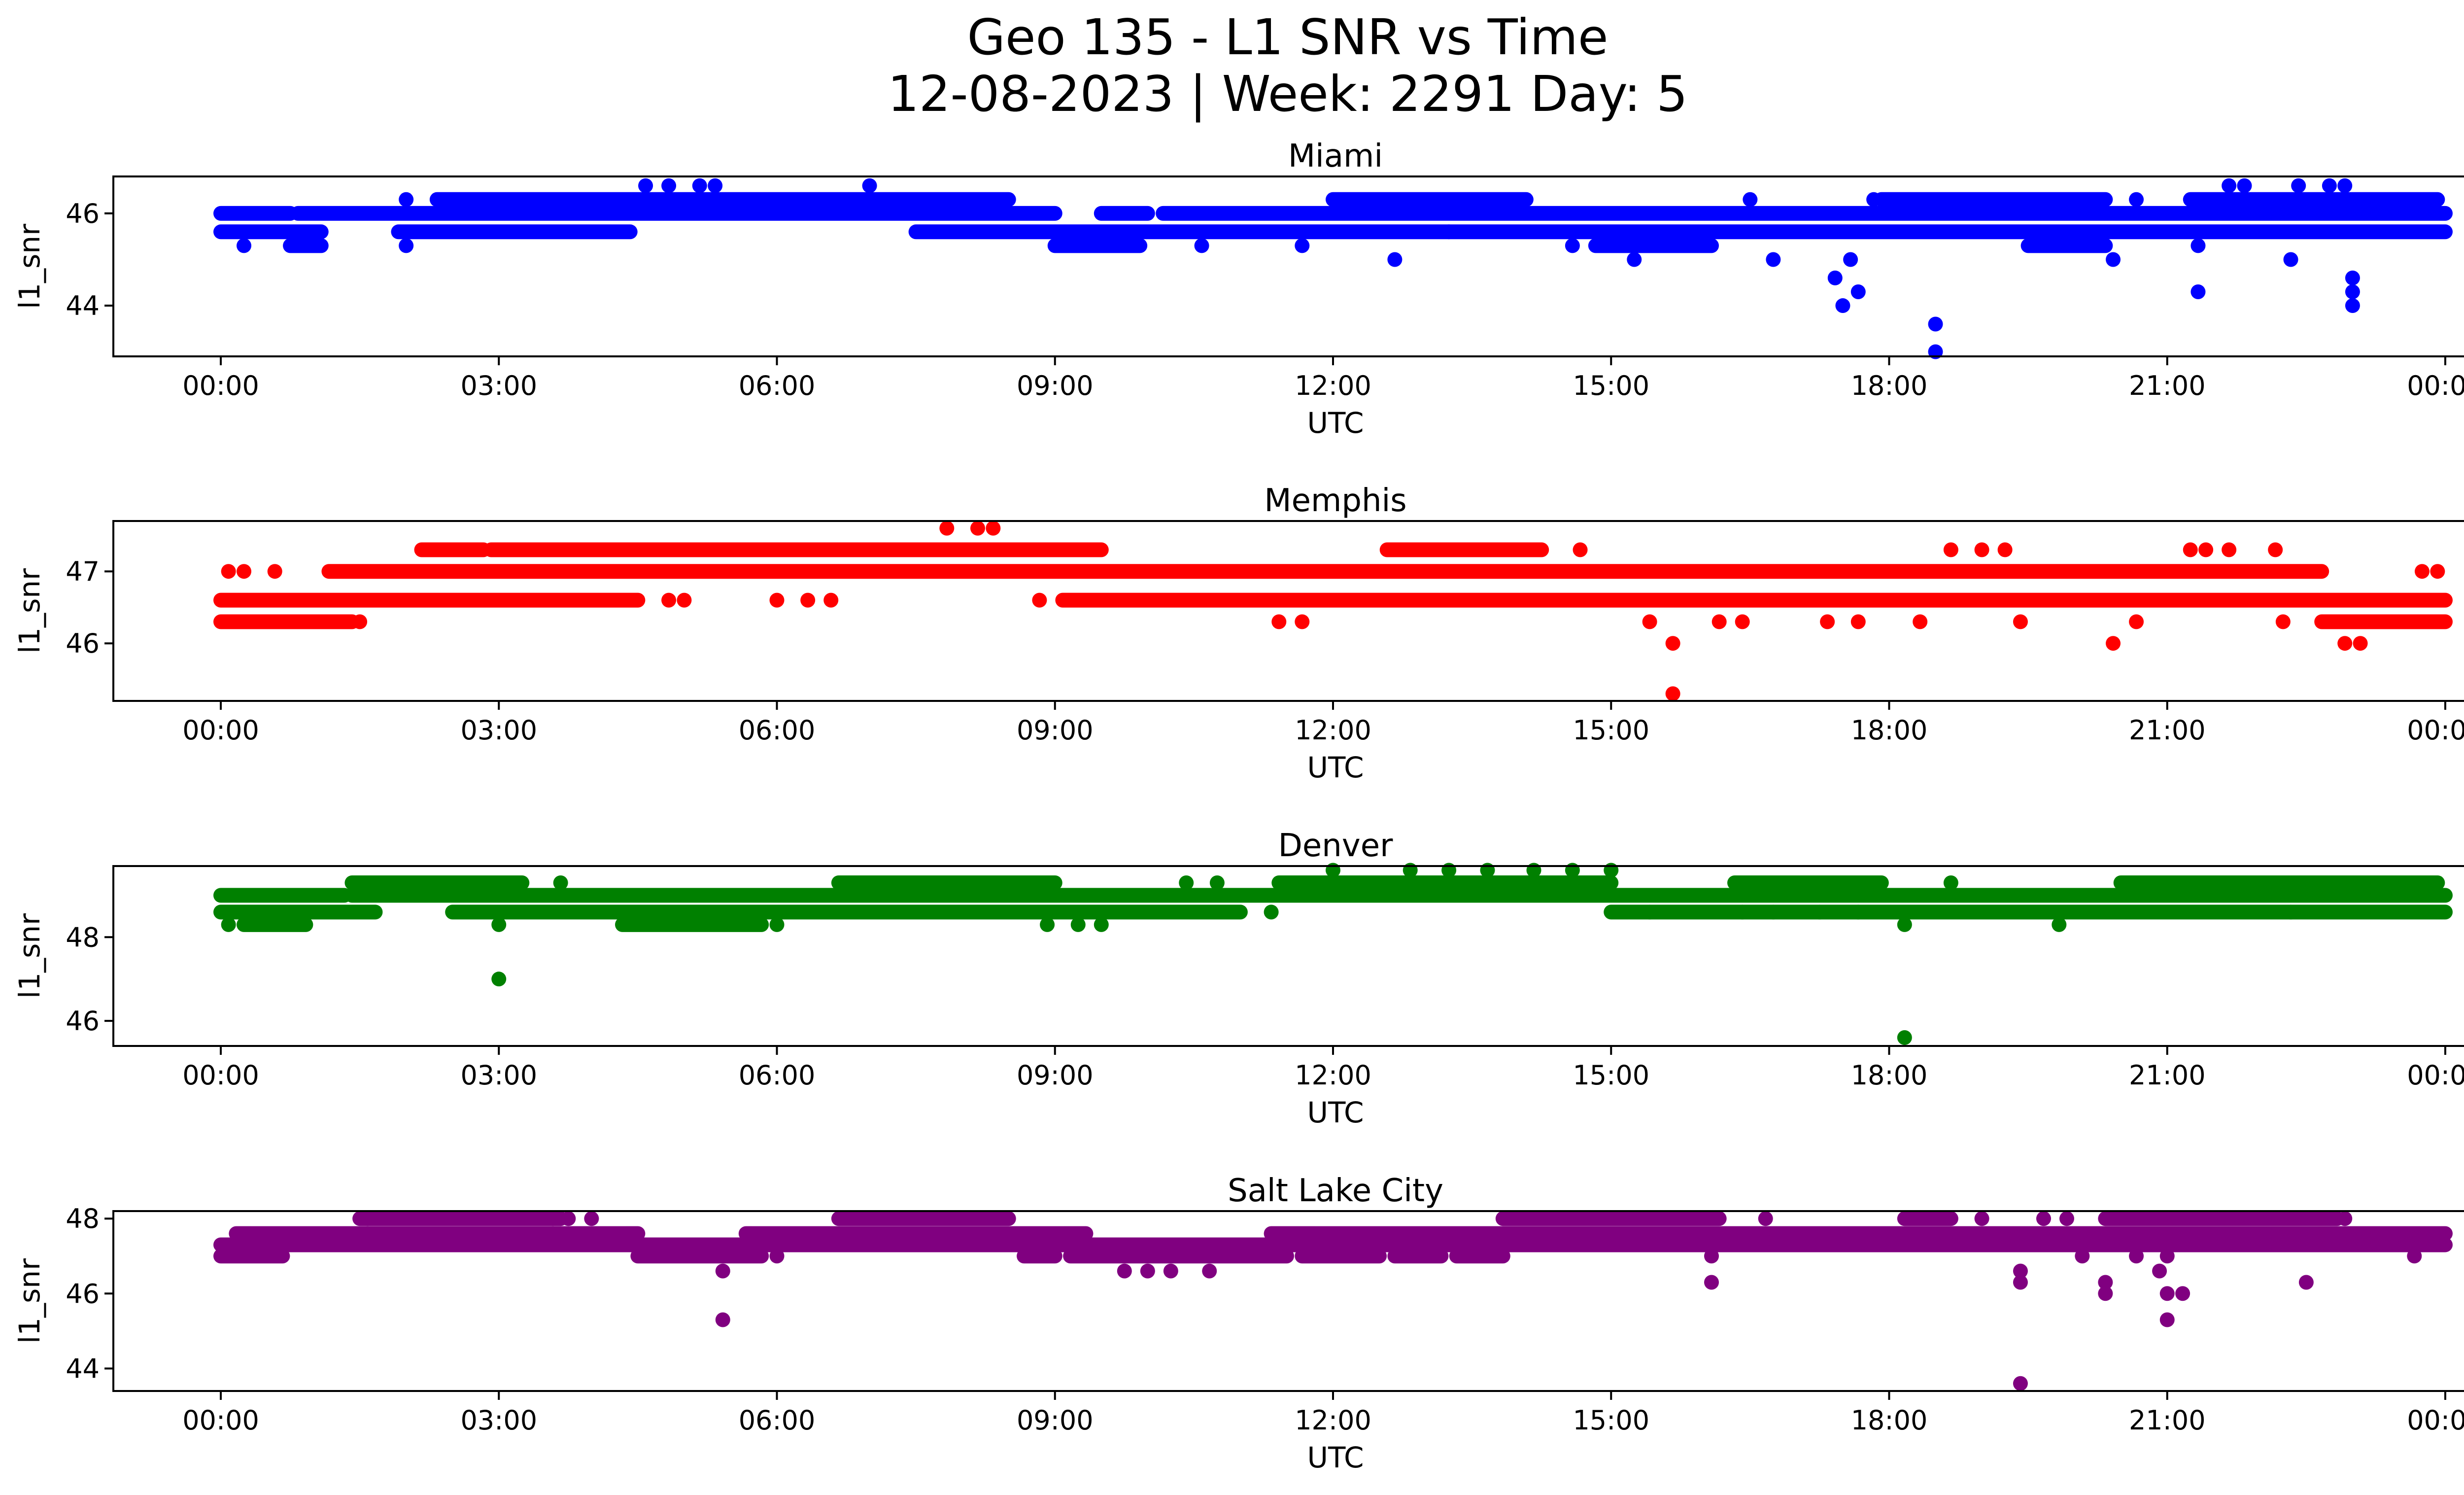 This screenshot has height=1495, width=2464. I want to click on miami-ytick-label-1: 46, so click(83, 213).